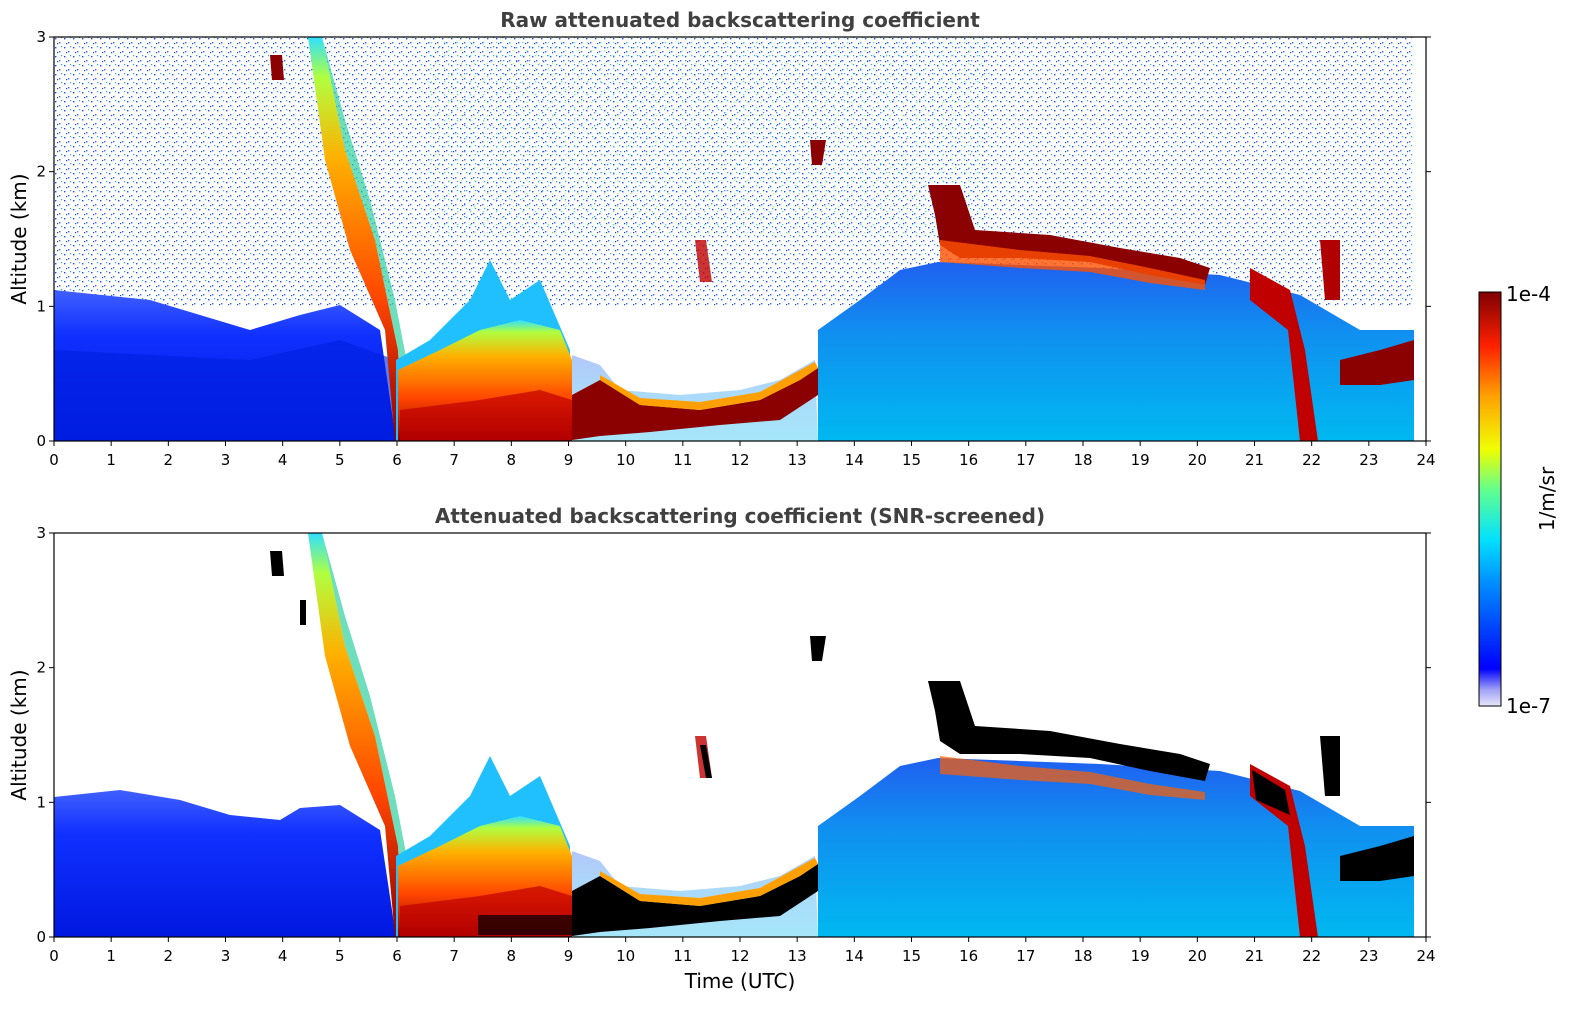  I want to click on colorbar-gradient, so click(1490, 499).